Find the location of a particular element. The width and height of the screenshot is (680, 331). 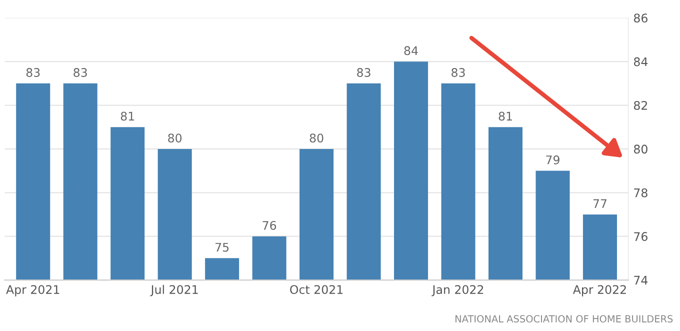

x-tick-label: Apr 2022 is located at coordinates (599, 290).